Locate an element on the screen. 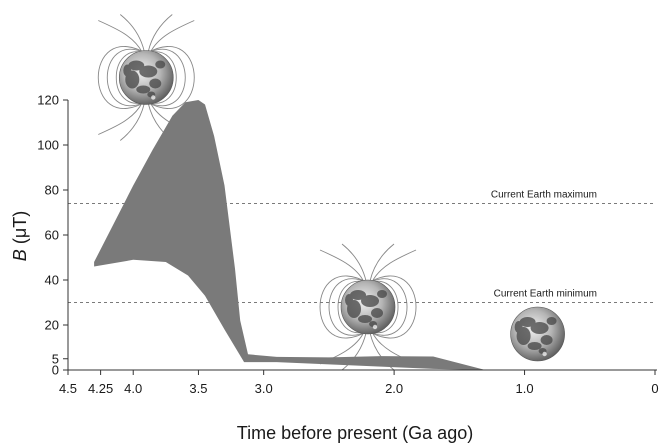  reference-line-label-0: Current Earth maximum is located at coordinates (544, 195).